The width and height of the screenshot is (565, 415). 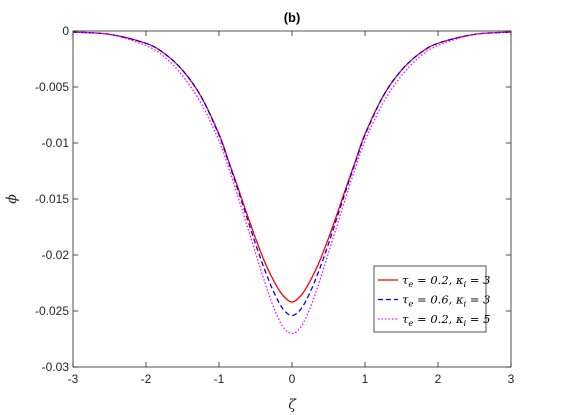 What do you see at coordinates (73, 379) in the screenshot?
I see `x-tick-label: -3` at bounding box center [73, 379].